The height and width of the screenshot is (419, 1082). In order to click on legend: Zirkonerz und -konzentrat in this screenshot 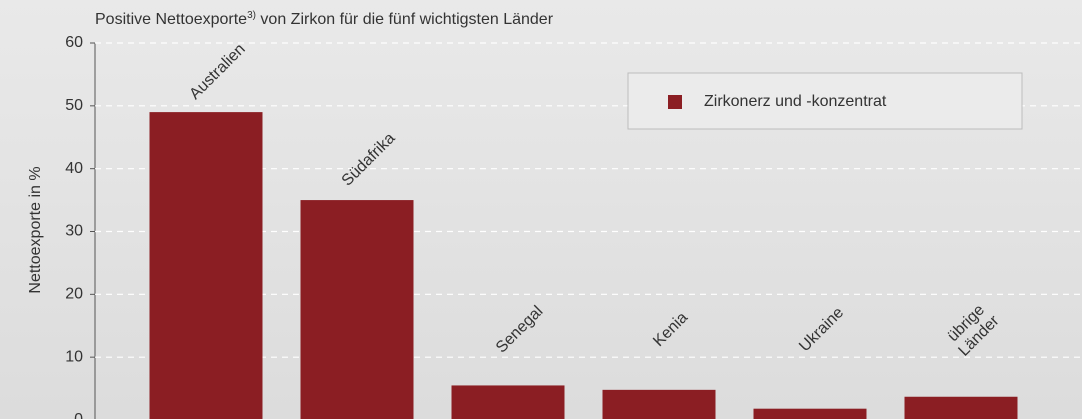, I will do `click(825, 101)`.